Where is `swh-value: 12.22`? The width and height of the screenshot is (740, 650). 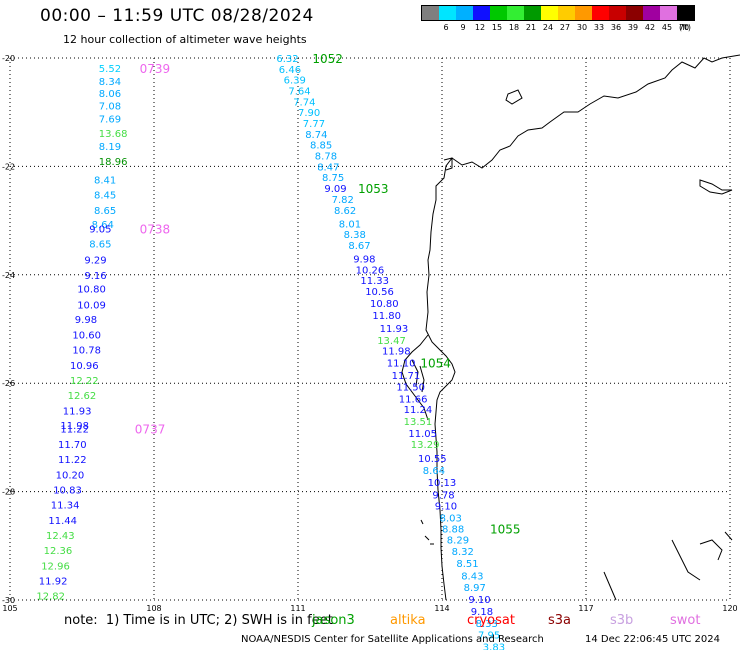
swh-value: 12.22 is located at coordinates (84, 381).